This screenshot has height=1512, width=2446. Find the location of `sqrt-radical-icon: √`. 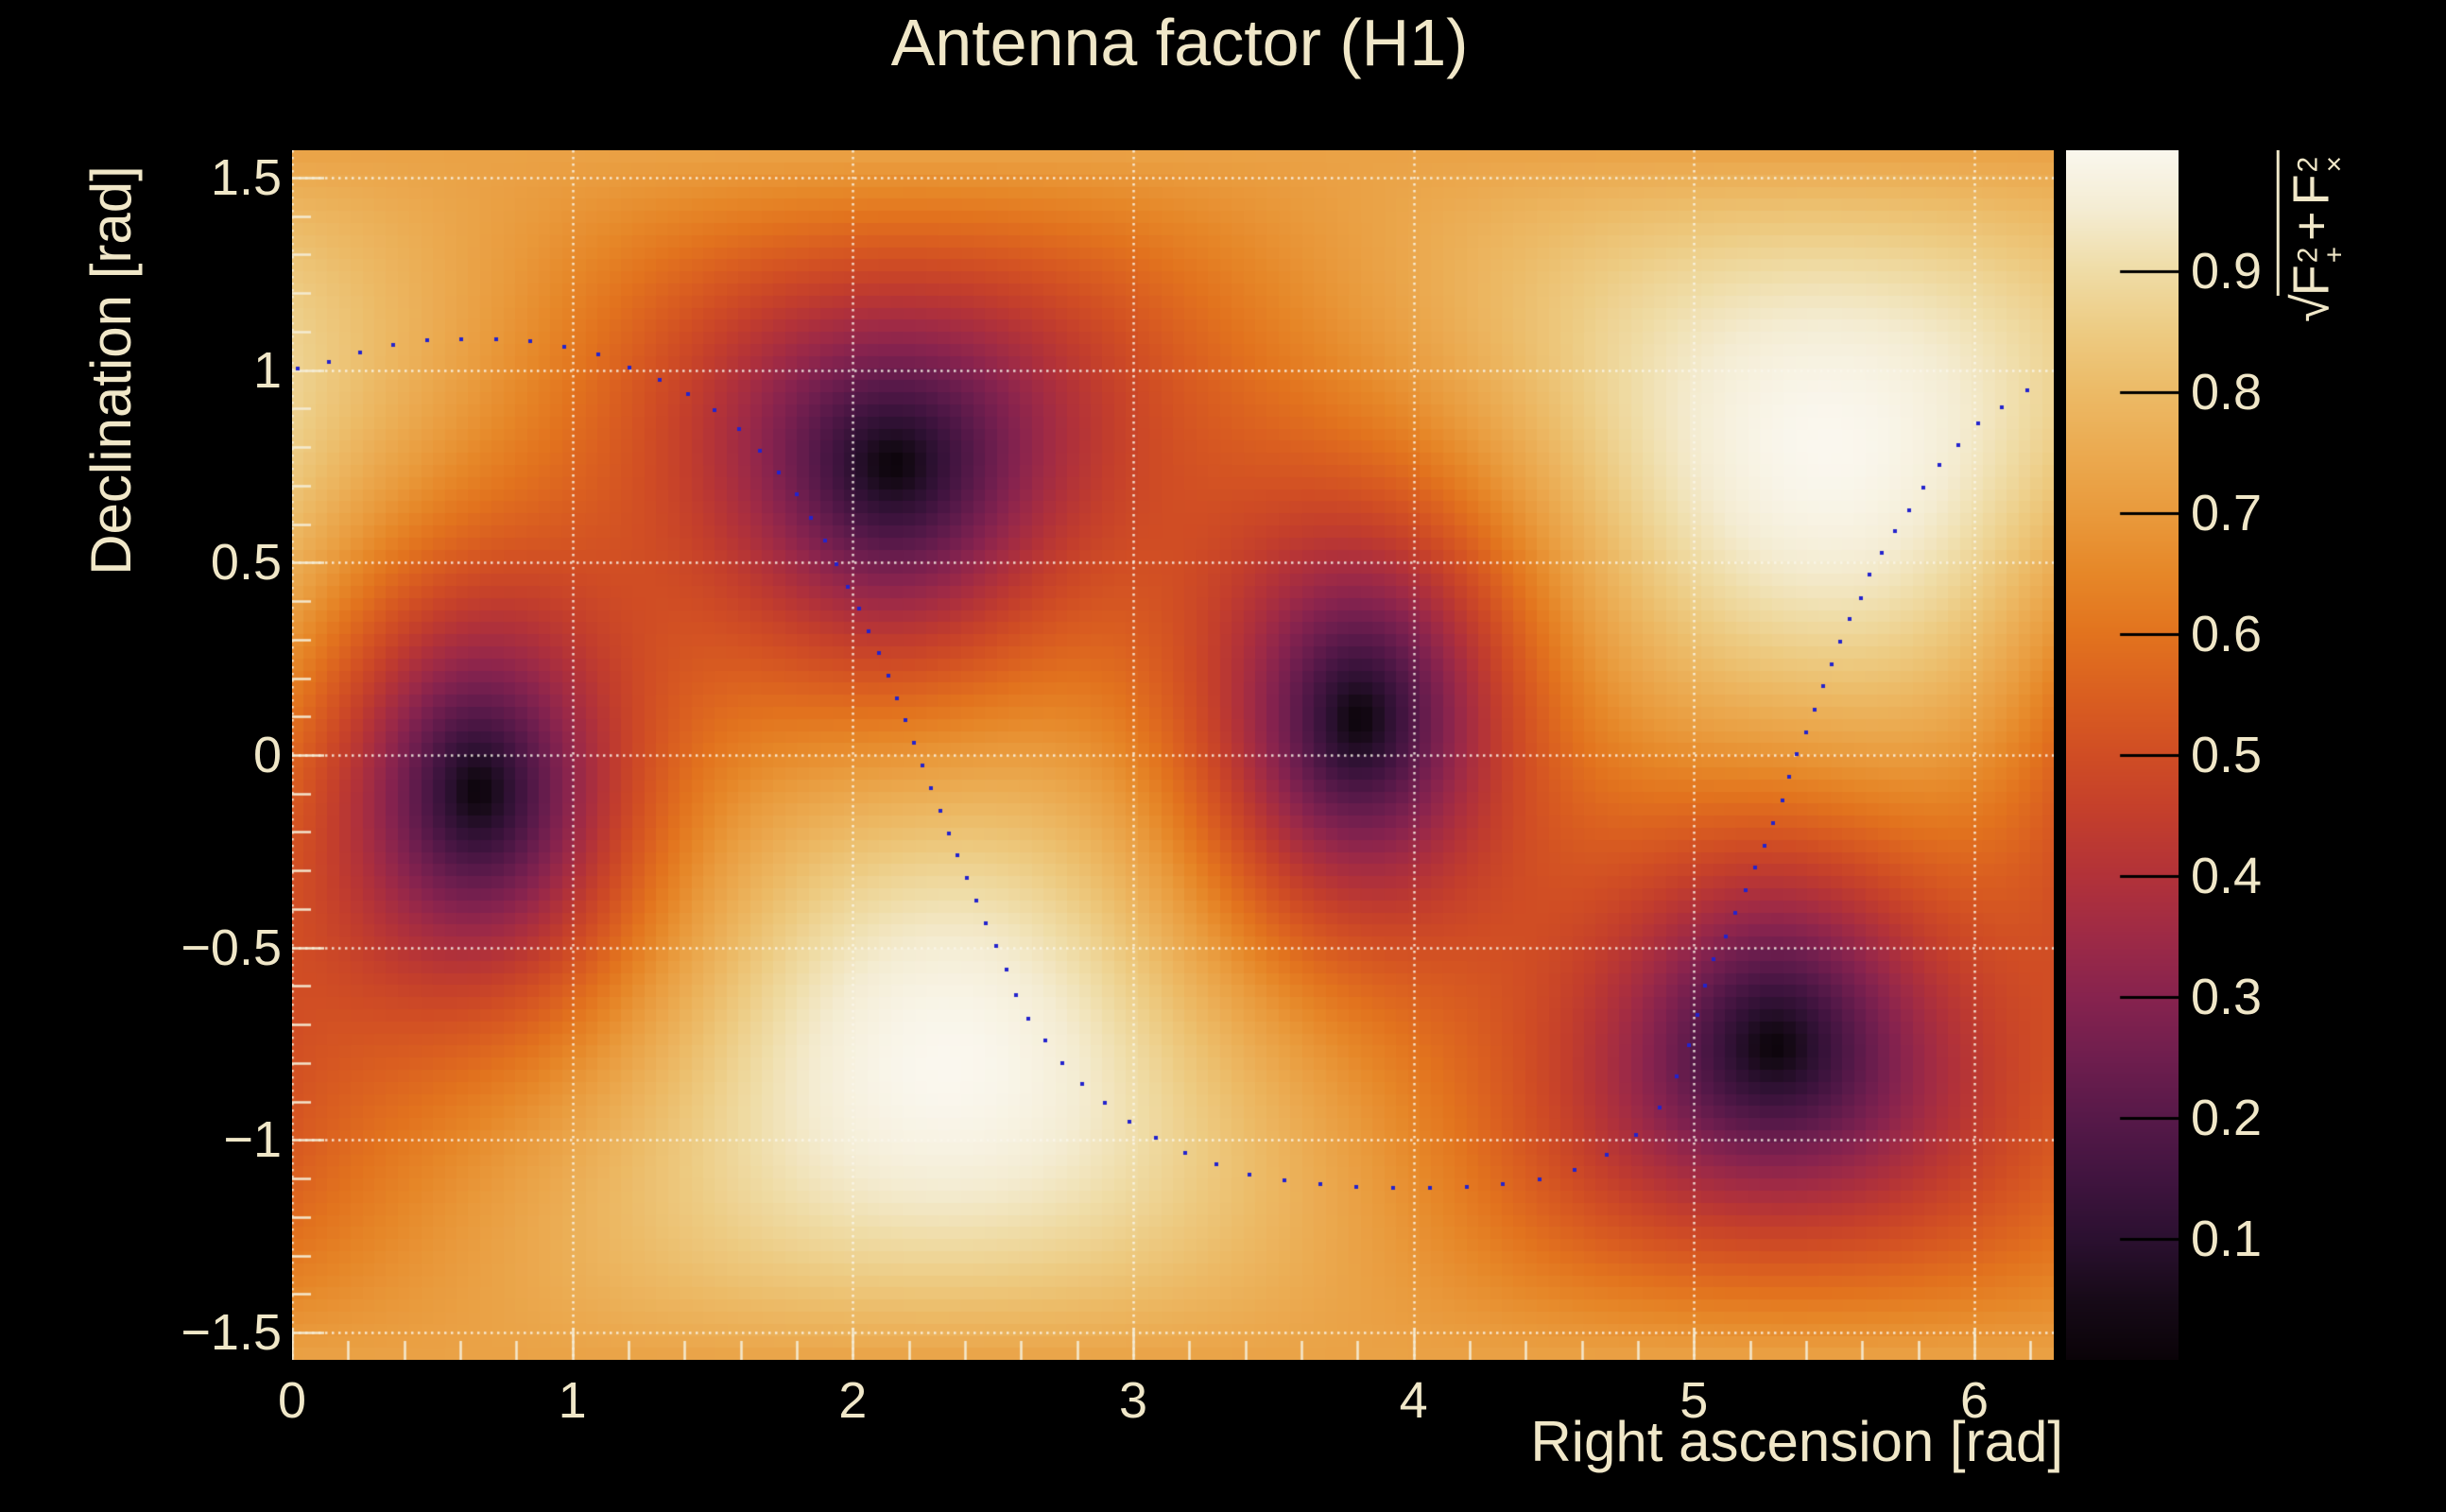

sqrt-radical-icon: √ is located at coordinates (2311, 308).